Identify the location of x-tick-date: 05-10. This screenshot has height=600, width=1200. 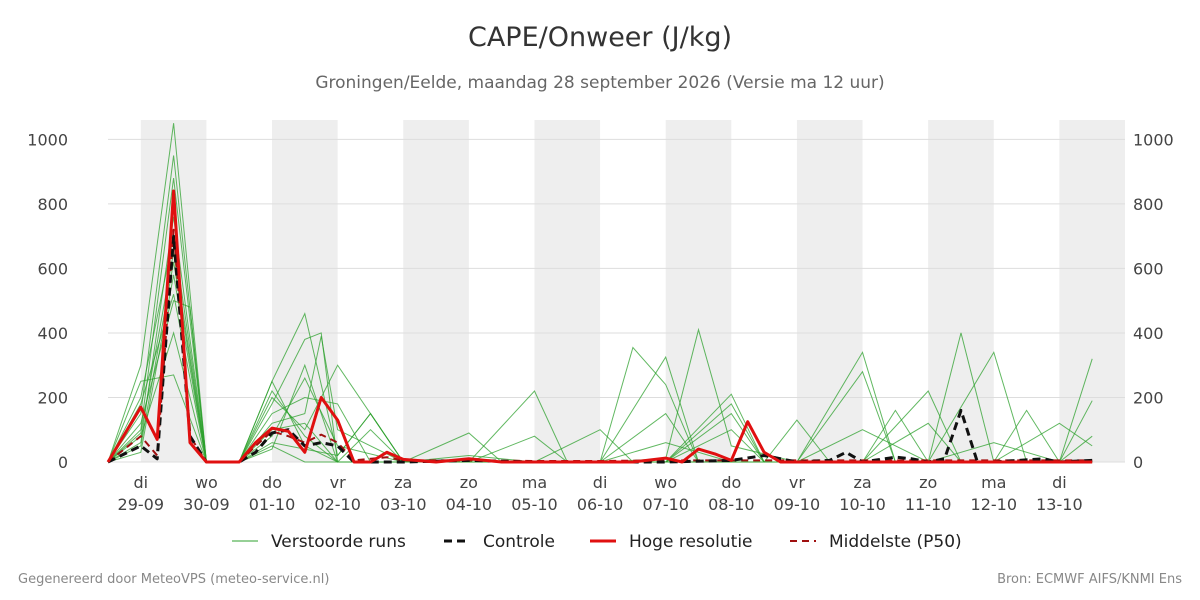
(534, 504).